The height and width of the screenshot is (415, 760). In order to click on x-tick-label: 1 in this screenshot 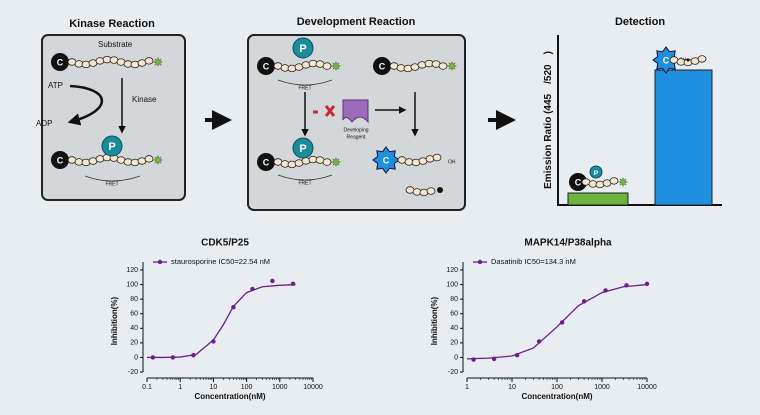, I will do `click(180, 387)`.